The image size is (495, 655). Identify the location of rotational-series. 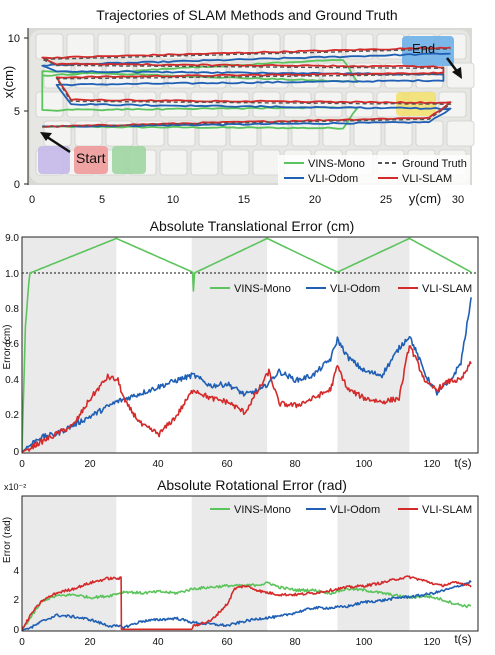
(247, 603).